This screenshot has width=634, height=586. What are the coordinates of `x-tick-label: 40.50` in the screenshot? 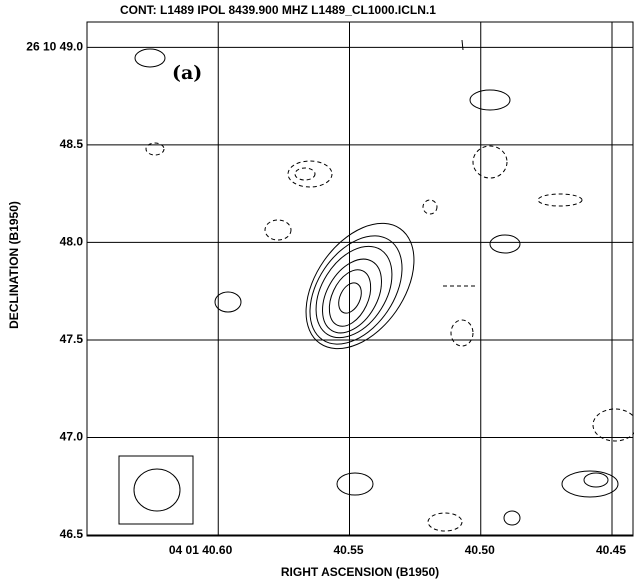 It's located at (480, 550).